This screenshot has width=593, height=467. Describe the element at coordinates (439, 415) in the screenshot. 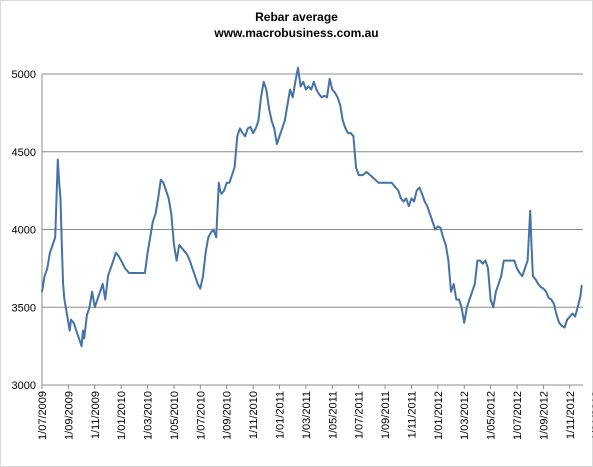

I see `x-tick-label: 1/01/2012` at that location.